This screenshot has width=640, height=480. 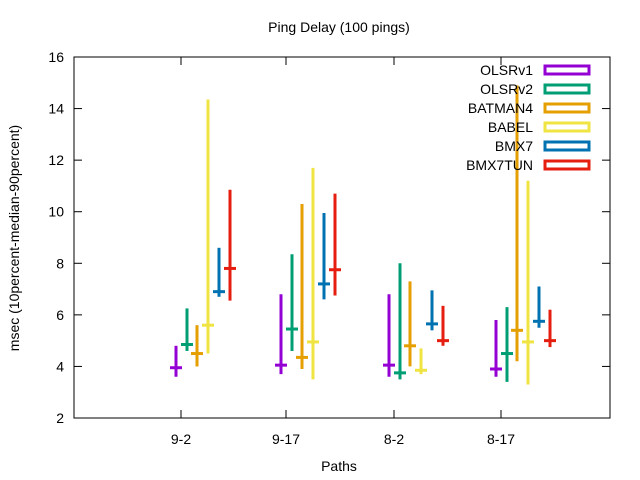 What do you see at coordinates (60, 263) in the screenshot?
I see `y-tick-label: 8` at bounding box center [60, 263].